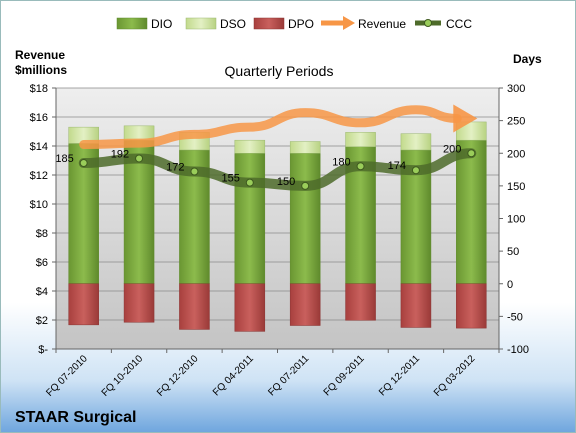  Describe the element at coordinates (123, 376) in the screenshot. I see `x-tick-label: FQ 10-2010` at that location.